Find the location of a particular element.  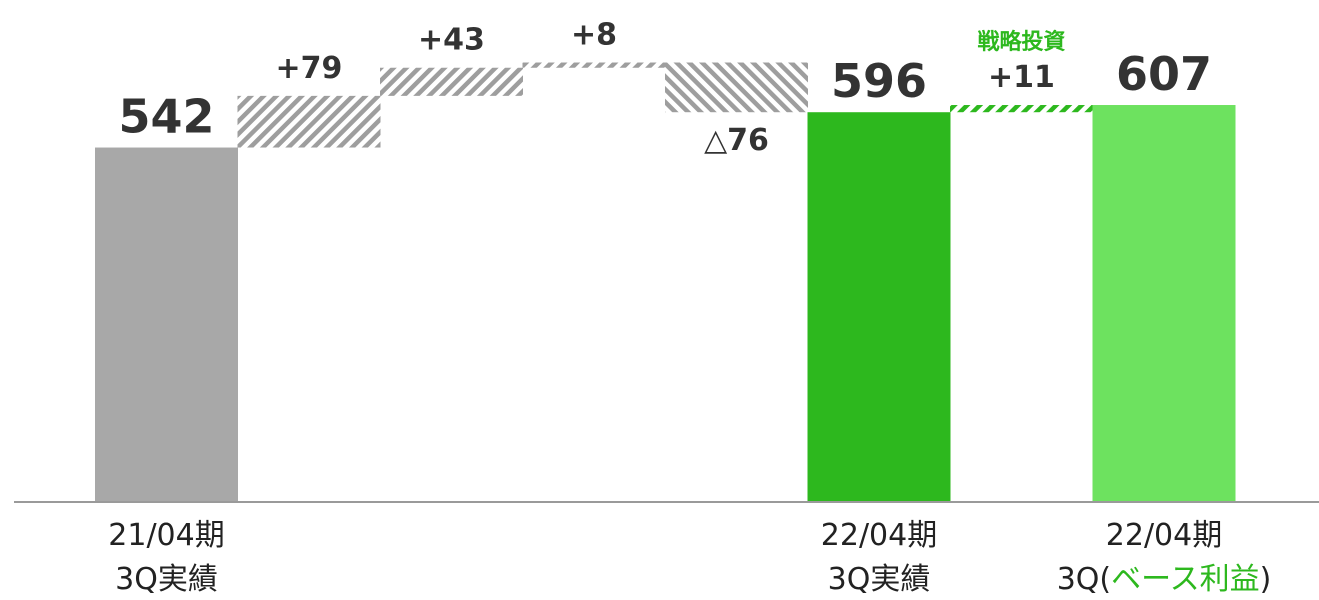

category-label-0-line-0: 21/04期 is located at coordinates (166, 535).